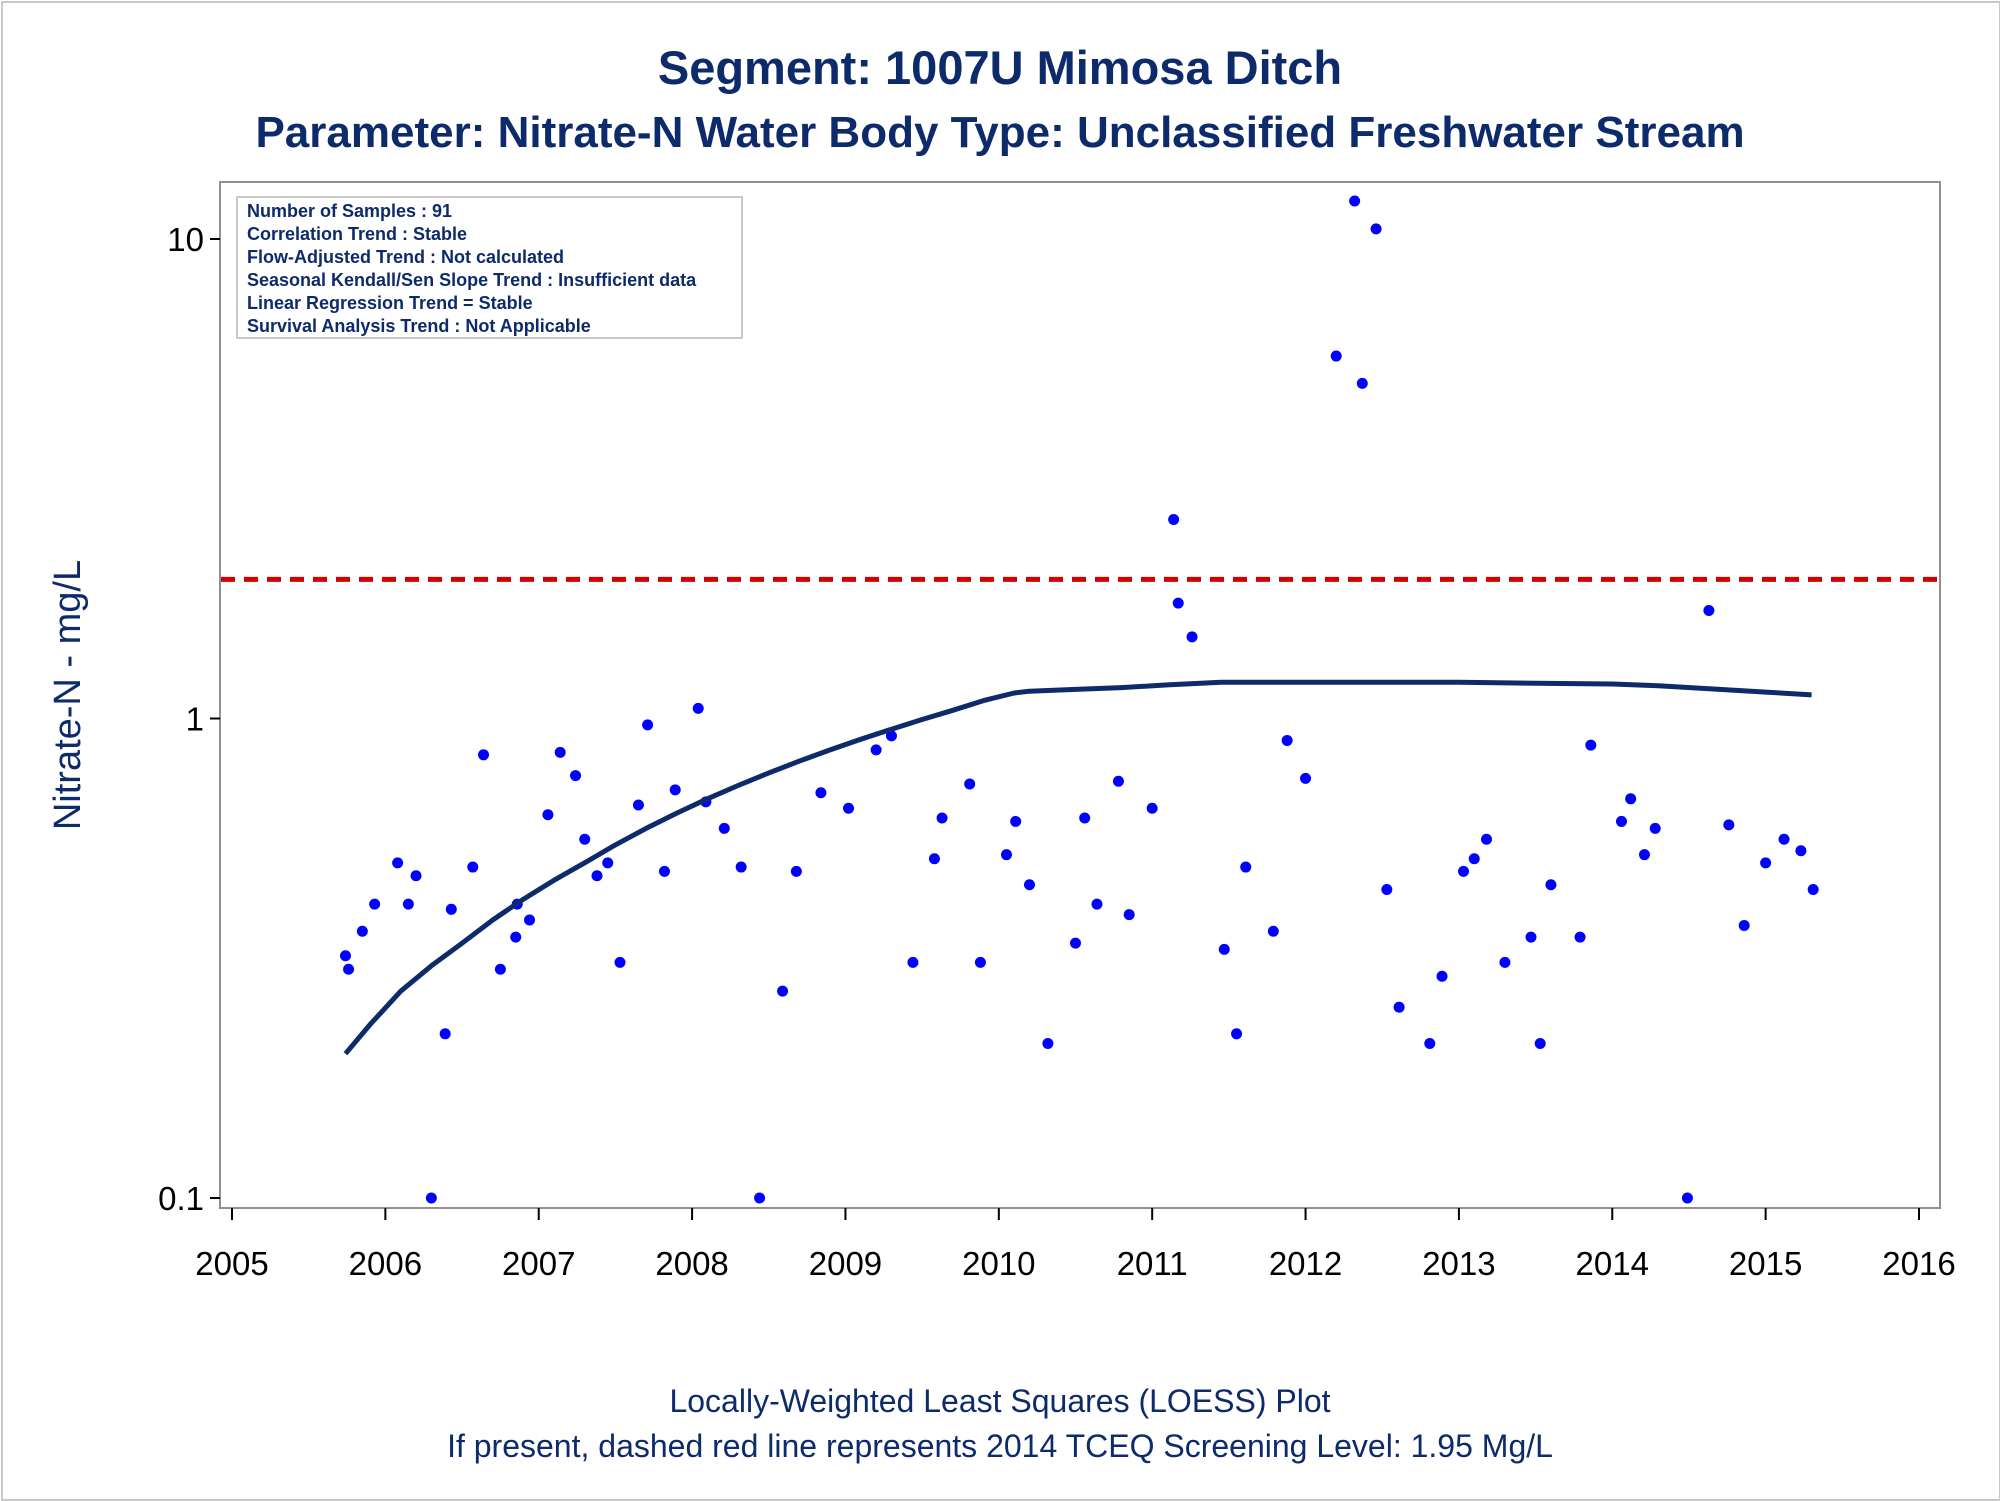 This screenshot has height=1501, width=2000. Describe the element at coordinates (1458, 1263) in the screenshot. I see `x-tick-label: 2013` at that location.